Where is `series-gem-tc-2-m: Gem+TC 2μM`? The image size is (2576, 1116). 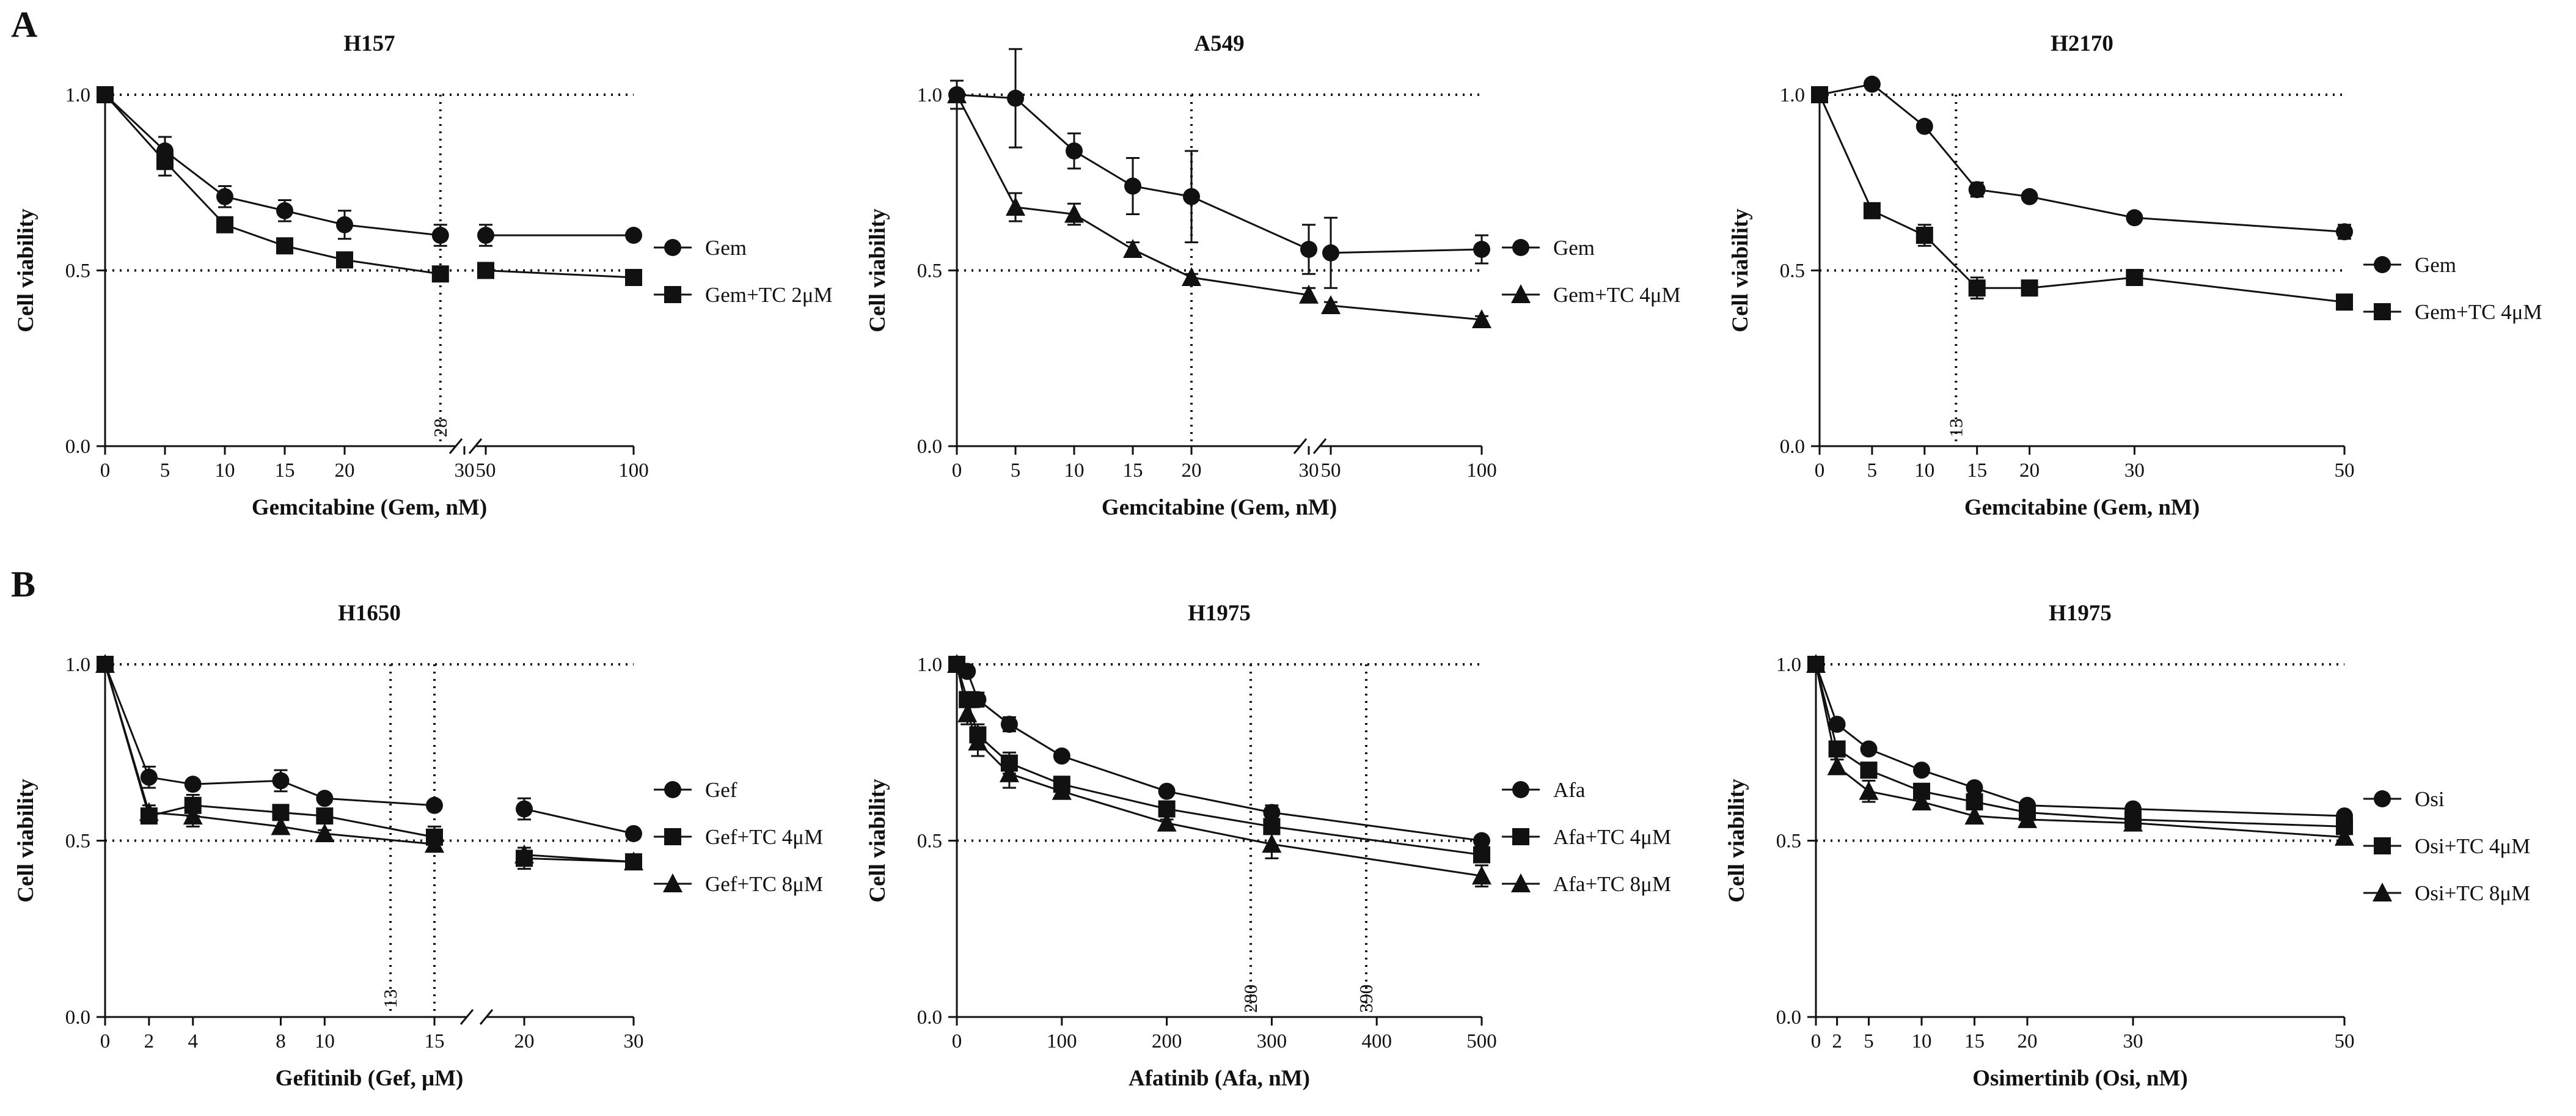 series-gem-tc-2-m: Gem+TC 2μM is located at coordinates (465, 196).